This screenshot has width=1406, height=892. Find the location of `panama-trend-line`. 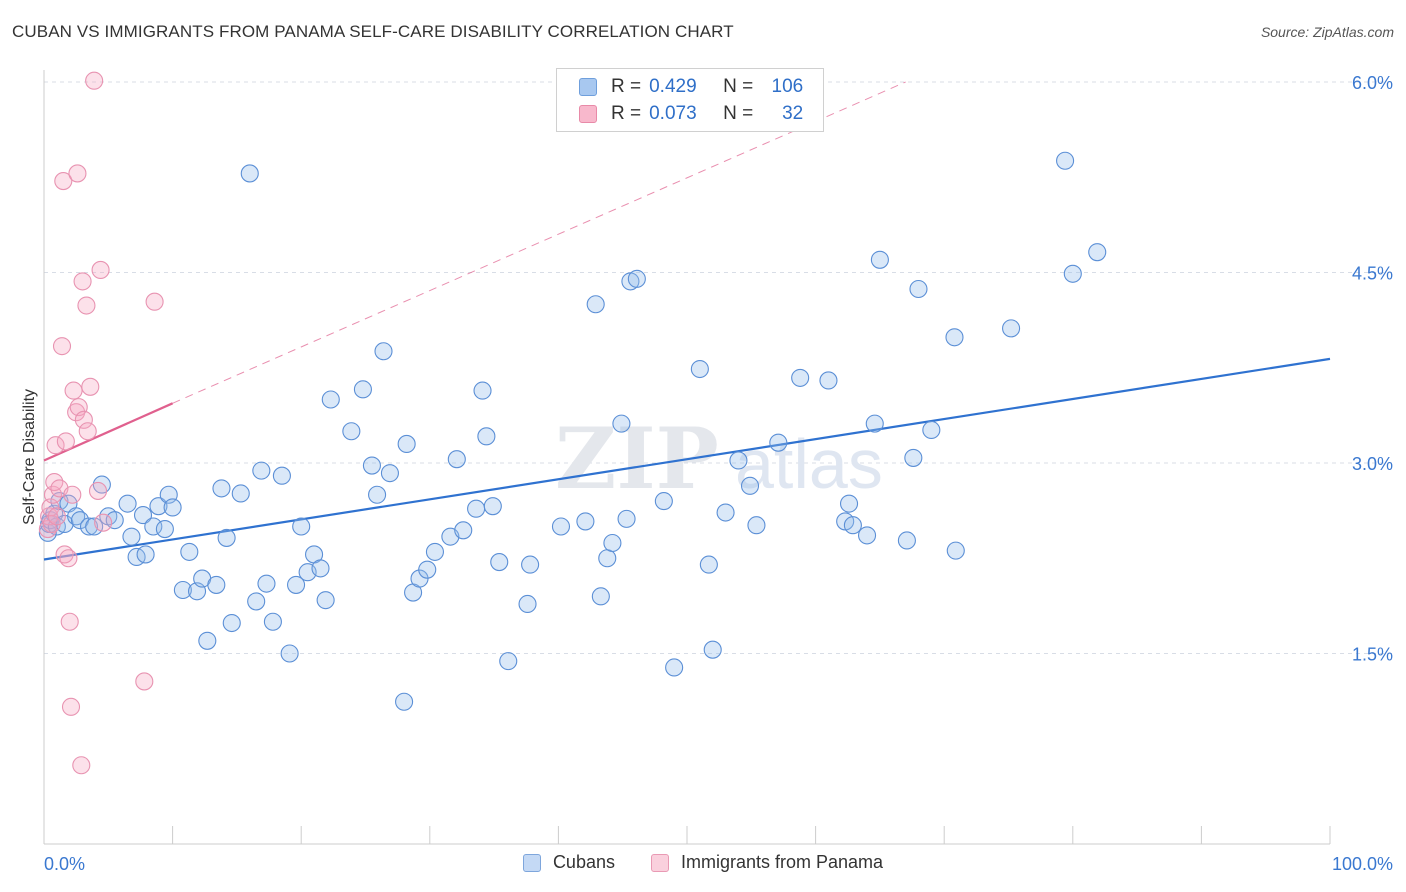

panama-trend-line is located at coordinates (108, 432).